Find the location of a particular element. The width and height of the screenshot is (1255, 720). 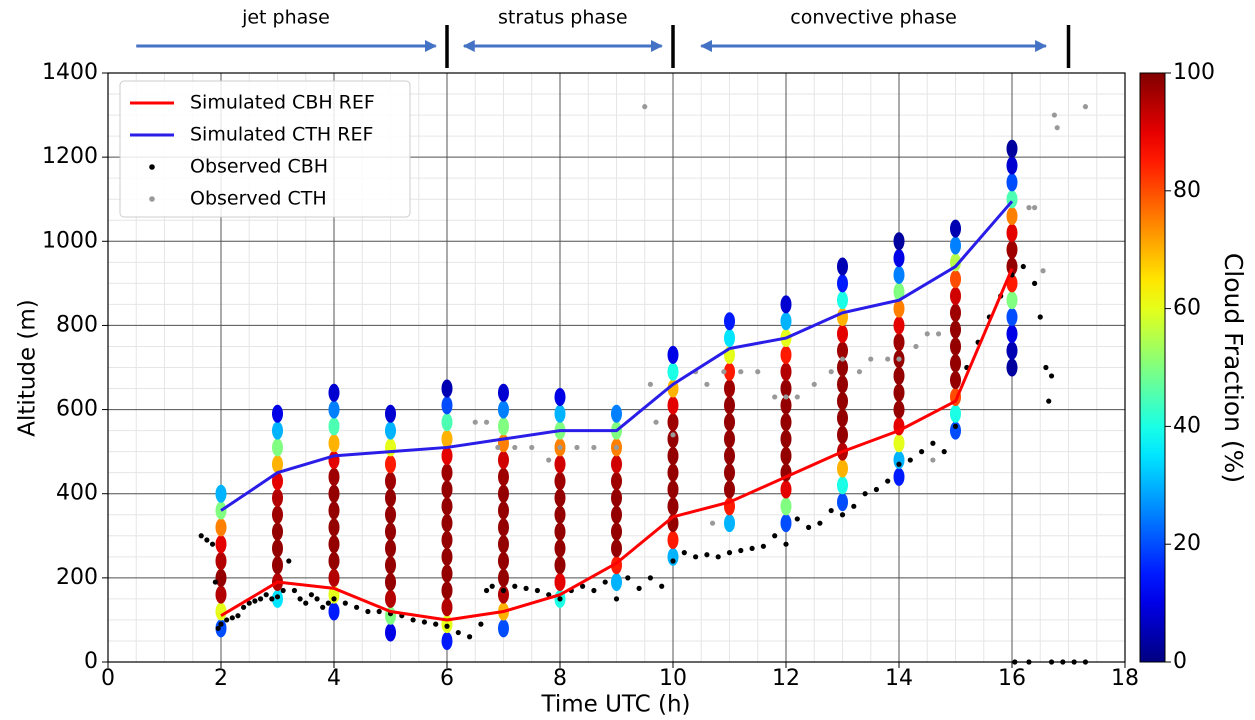

colorbar-tick-label: 80 is located at coordinates (1187, 190).